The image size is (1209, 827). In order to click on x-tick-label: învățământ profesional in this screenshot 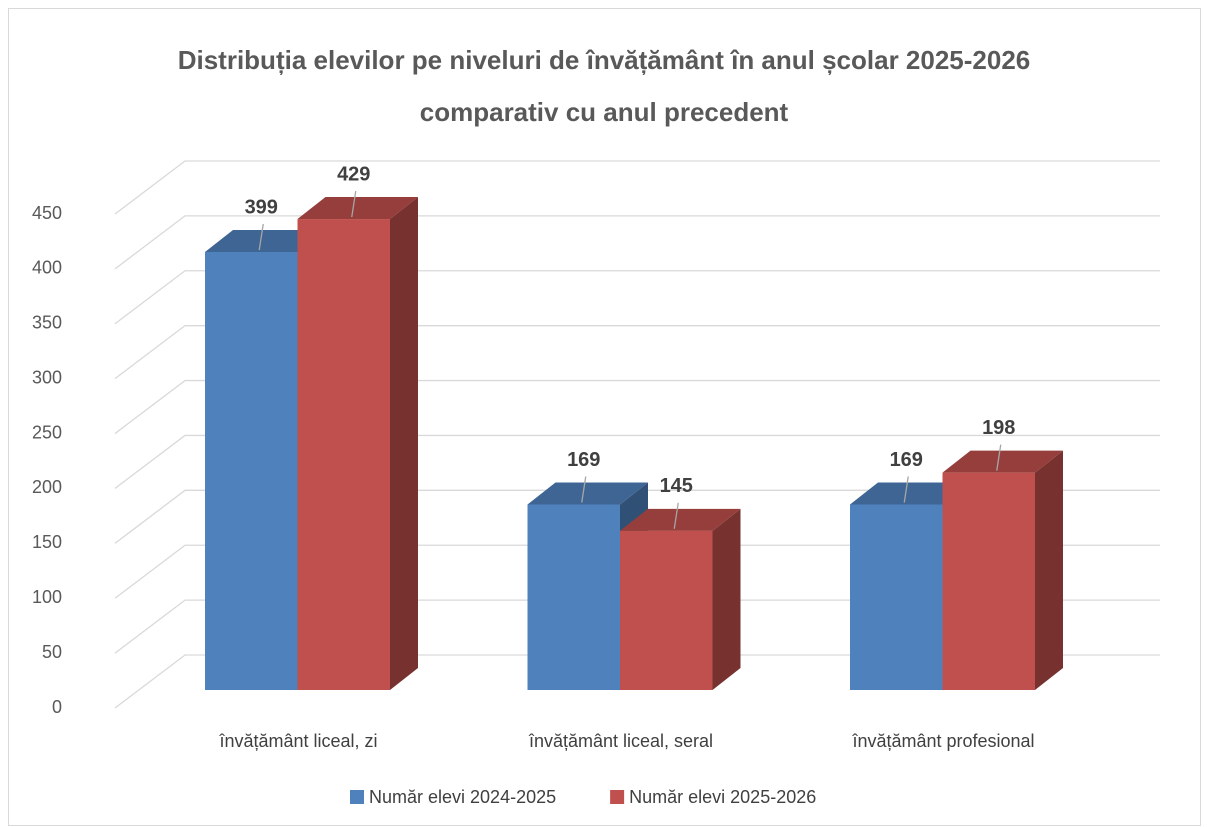, I will do `click(942, 741)`.